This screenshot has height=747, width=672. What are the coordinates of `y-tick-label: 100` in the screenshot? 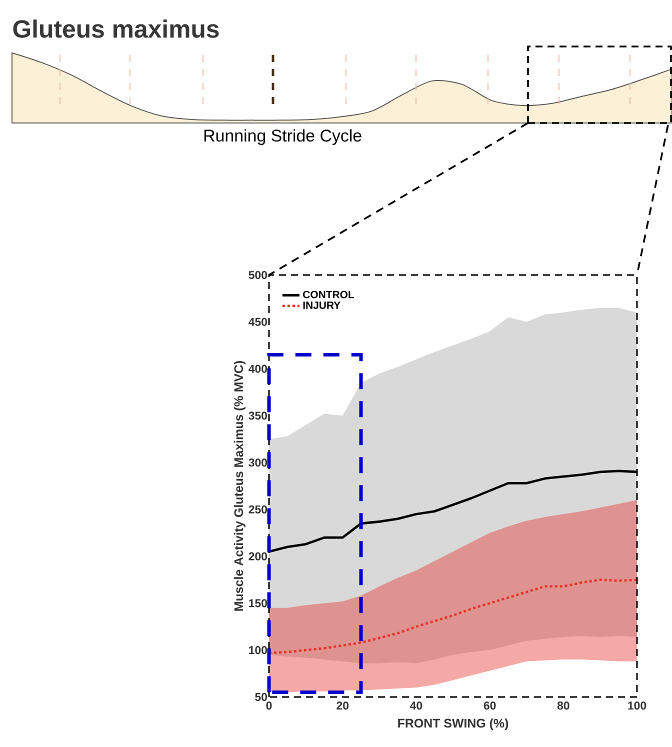 It's located at (258, 650).